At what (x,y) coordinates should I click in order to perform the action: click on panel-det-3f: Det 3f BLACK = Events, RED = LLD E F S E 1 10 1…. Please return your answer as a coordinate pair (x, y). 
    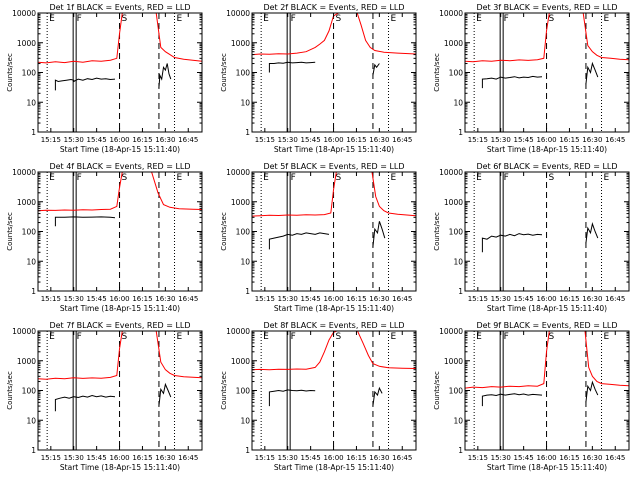
    Looking at the image, I should click on (531, 78).